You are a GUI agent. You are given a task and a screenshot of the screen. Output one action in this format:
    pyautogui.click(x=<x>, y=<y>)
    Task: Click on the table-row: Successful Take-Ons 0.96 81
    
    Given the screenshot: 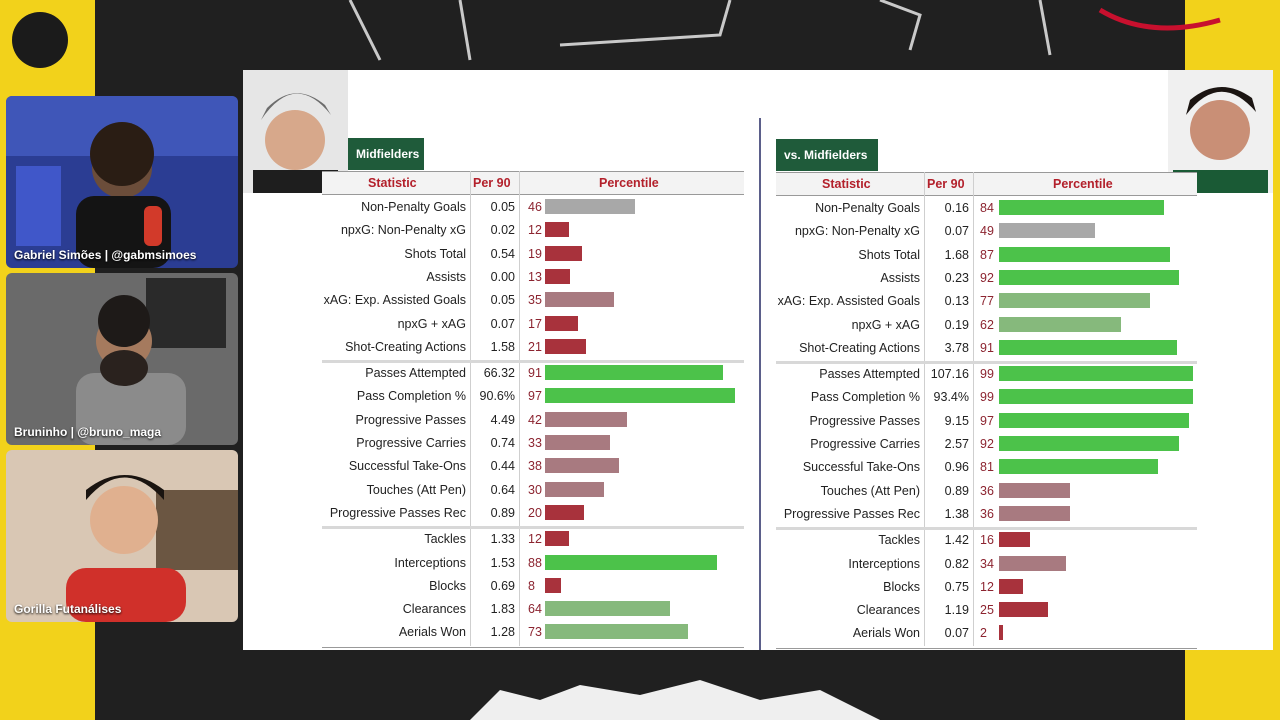 What is the action you would take?
    pyautogui.click(x=986, y=467)
    